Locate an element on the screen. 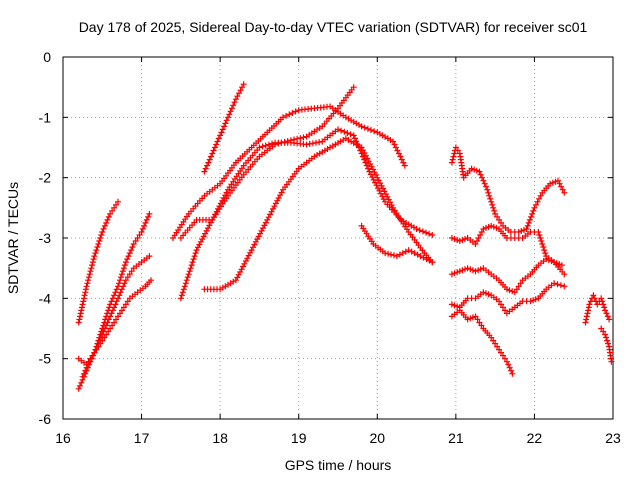 The height and width of the screenshot is (480, 640). series-pass-a3 is located at coordinates (114, 310).